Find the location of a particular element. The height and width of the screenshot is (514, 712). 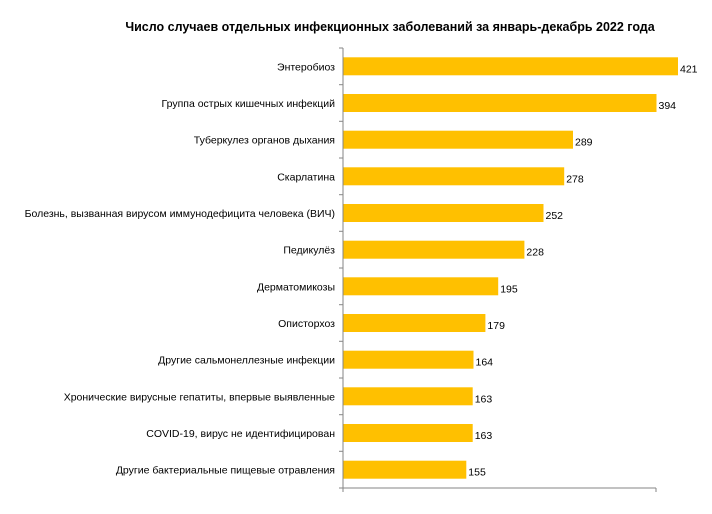

data-label: 179 is located at coordinates (496, 326).